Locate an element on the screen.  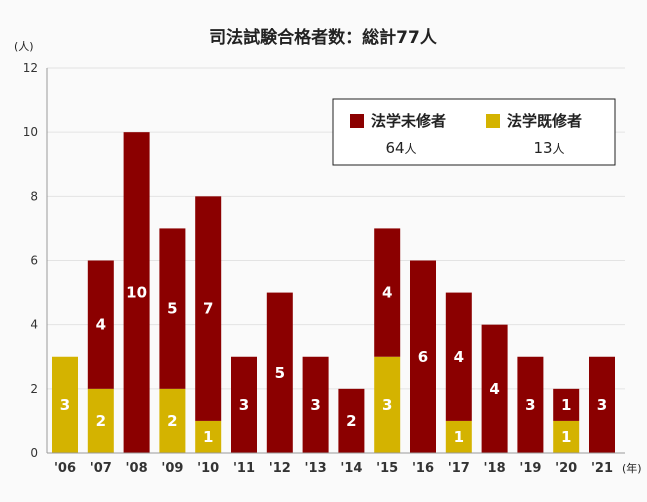
y-tick-label: 2 is located at coordinates (34, 389).